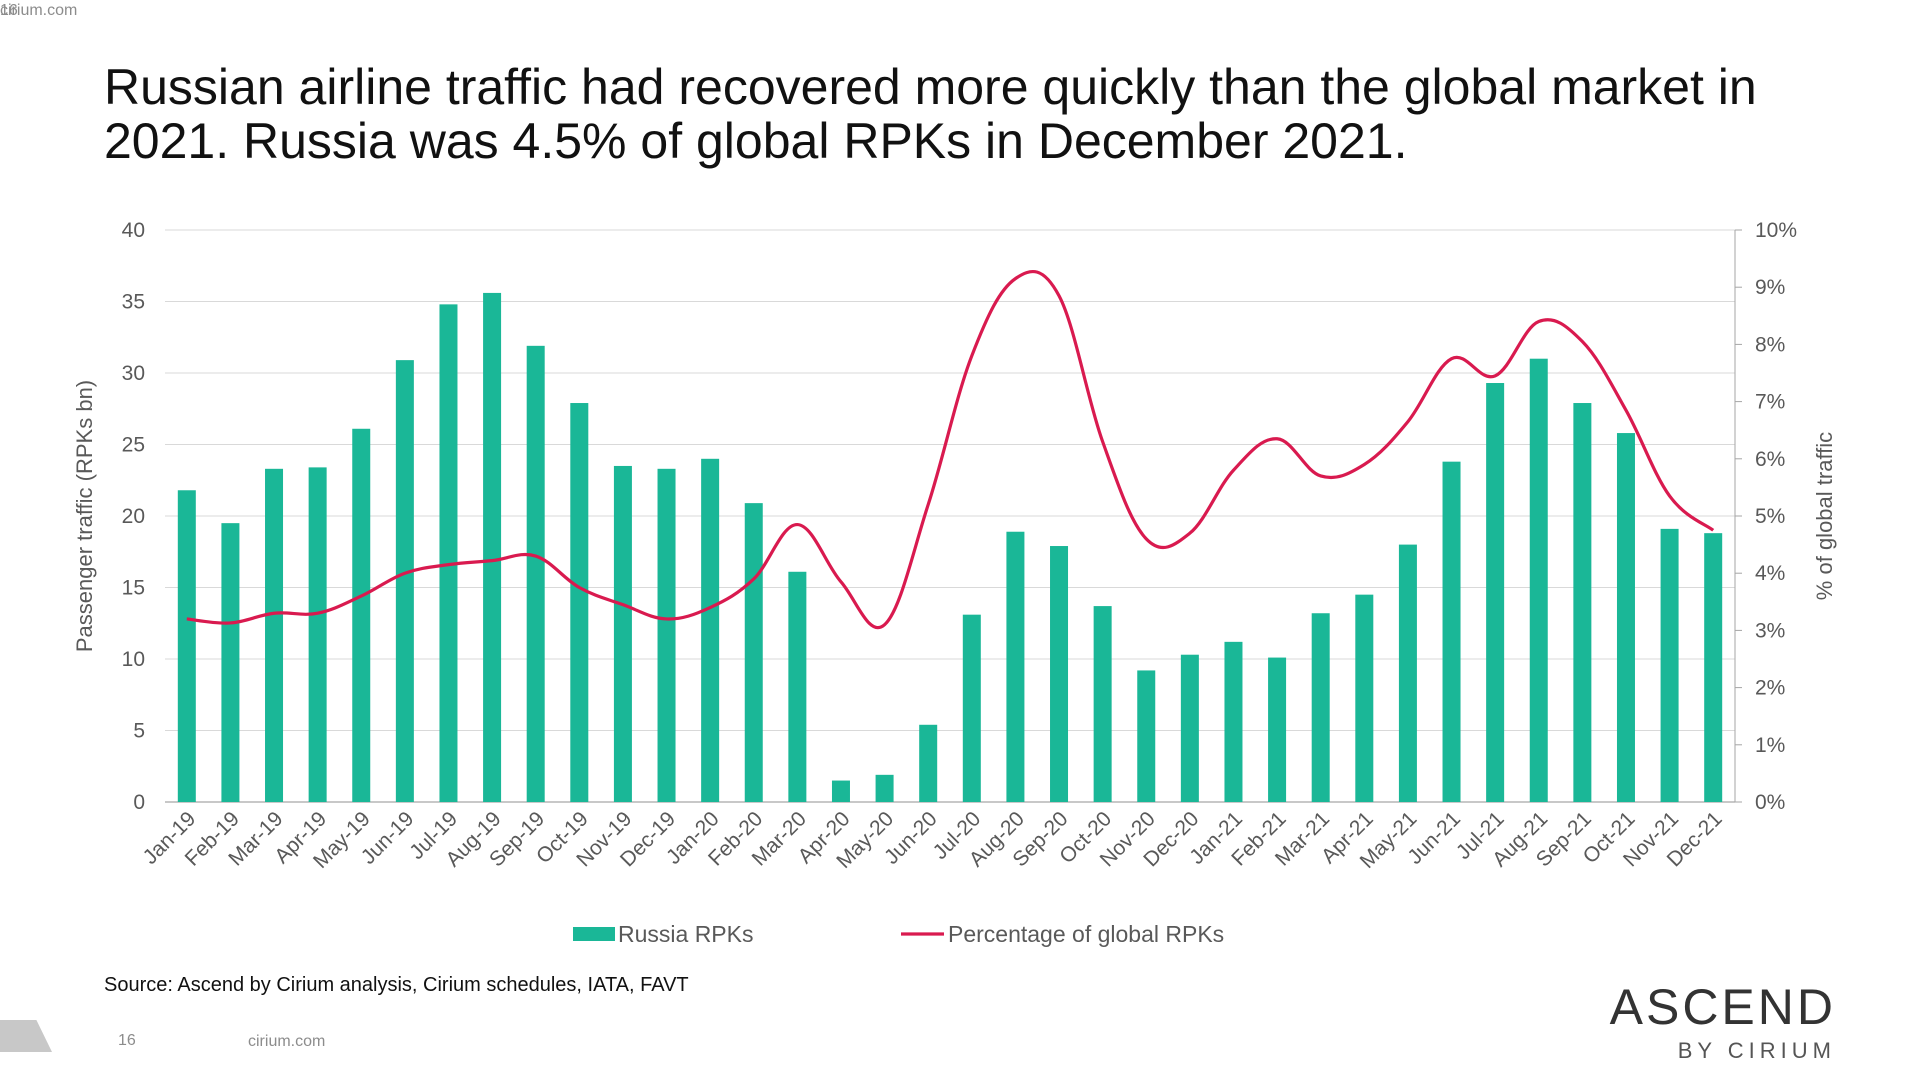 This screenshot has width=1920, height=1080. I want to click on y-axis-title: Passenger traffic (RPKs bn), so click(84, 516).